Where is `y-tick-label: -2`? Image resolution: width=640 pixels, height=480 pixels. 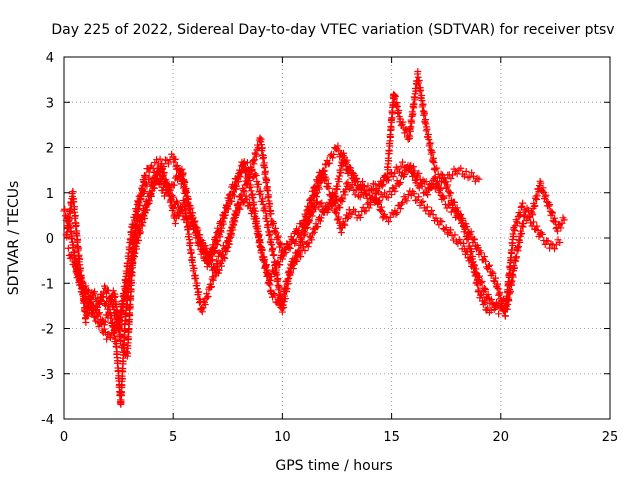 y-tick-label: -2 is located at coordinates (47, 330).